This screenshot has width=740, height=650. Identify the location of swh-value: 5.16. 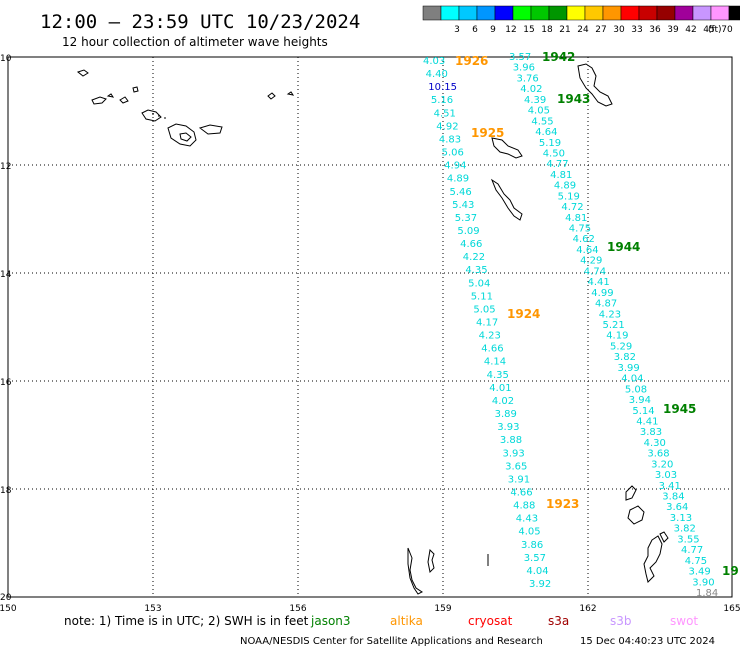
(442, 100).